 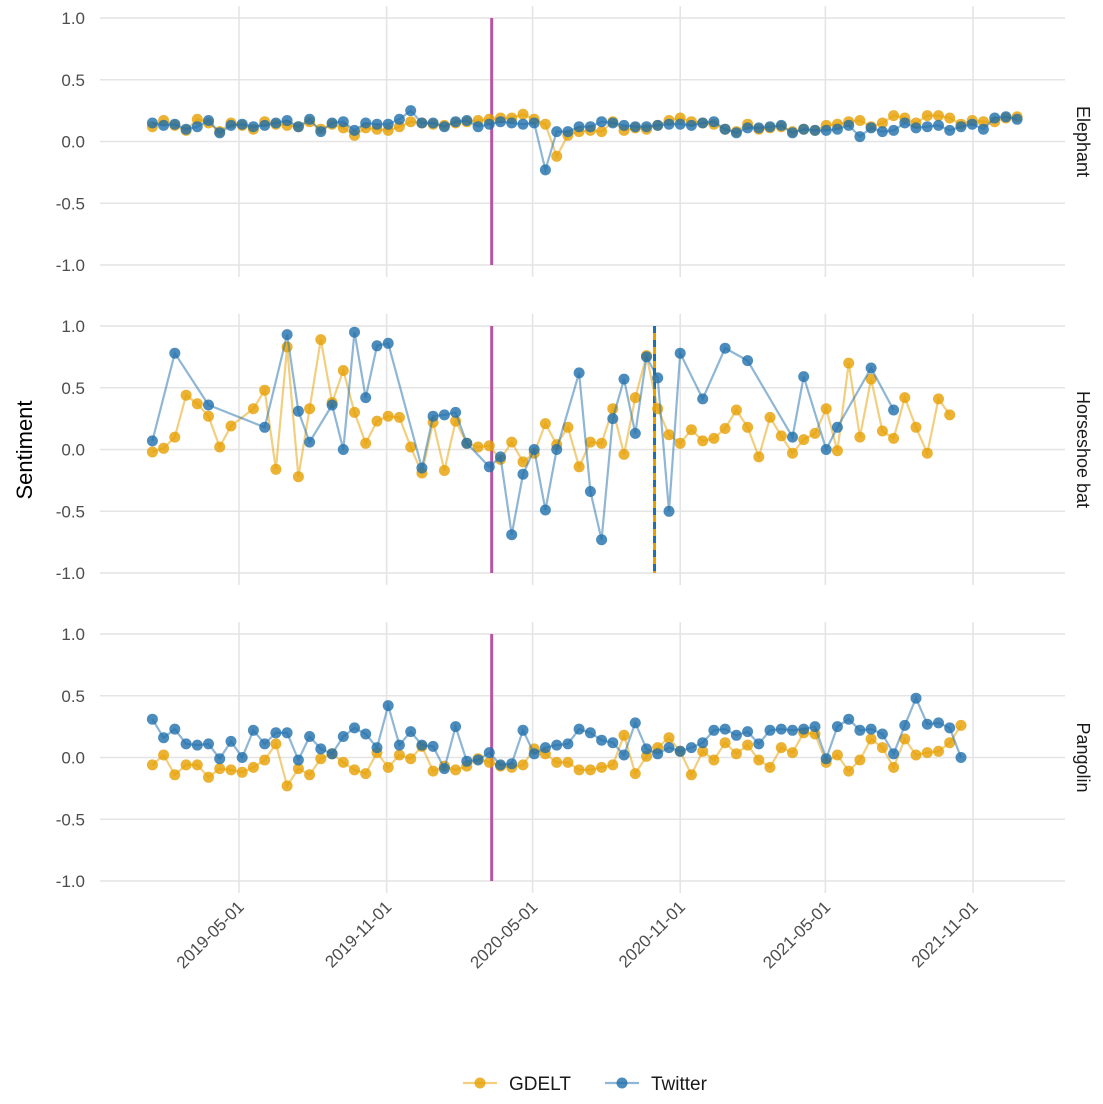 I want to click on legend-key-point, so click(x=622, y=1083).